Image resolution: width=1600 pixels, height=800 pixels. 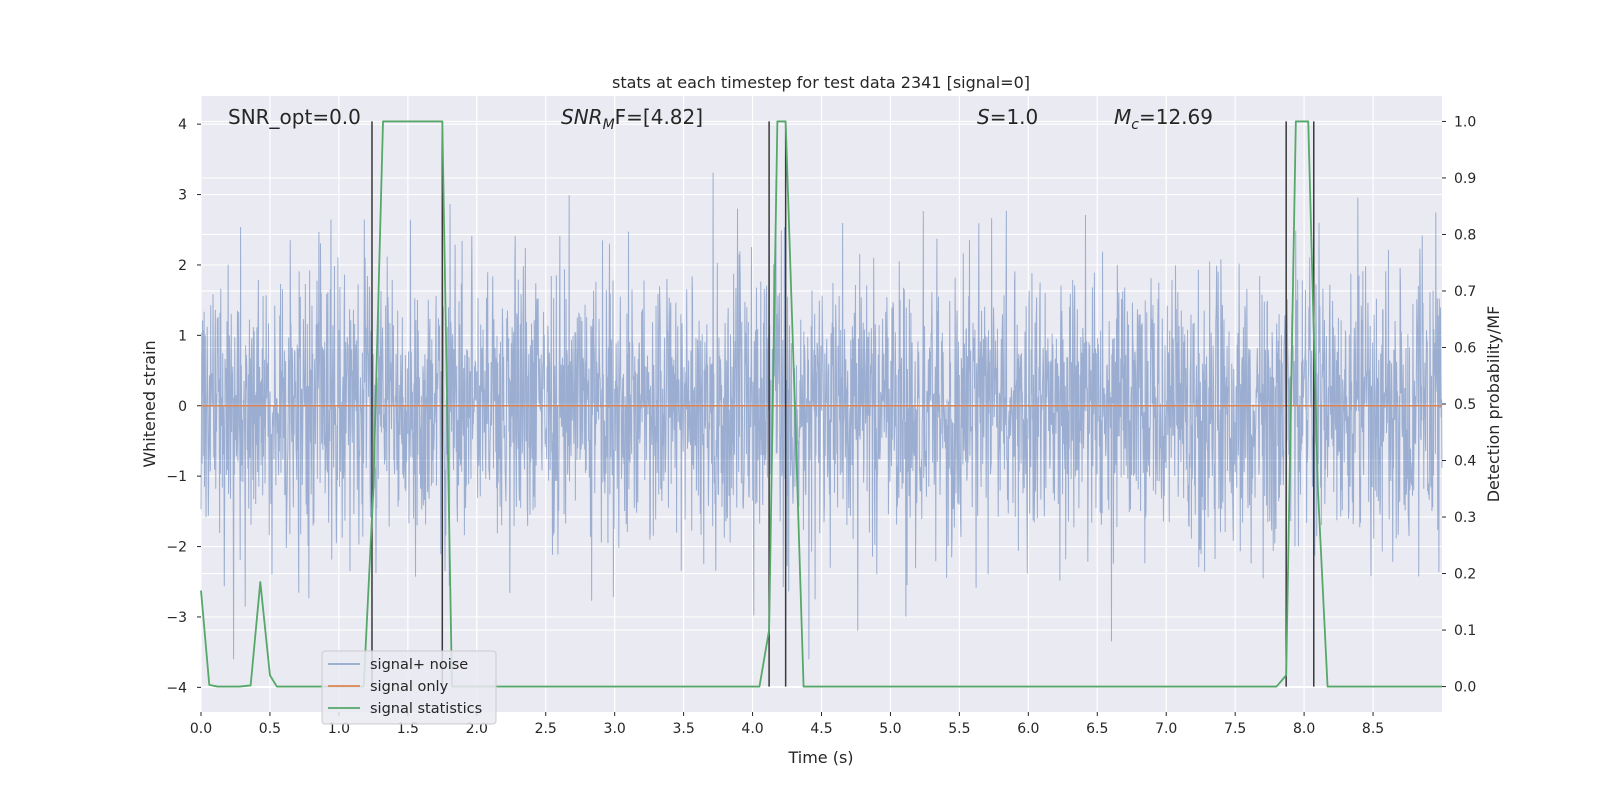 What do you see at coordinates (546, 729) in the screenshot?
I see `x-tick-label-5: 2.5` at bounding box center [546, 729].